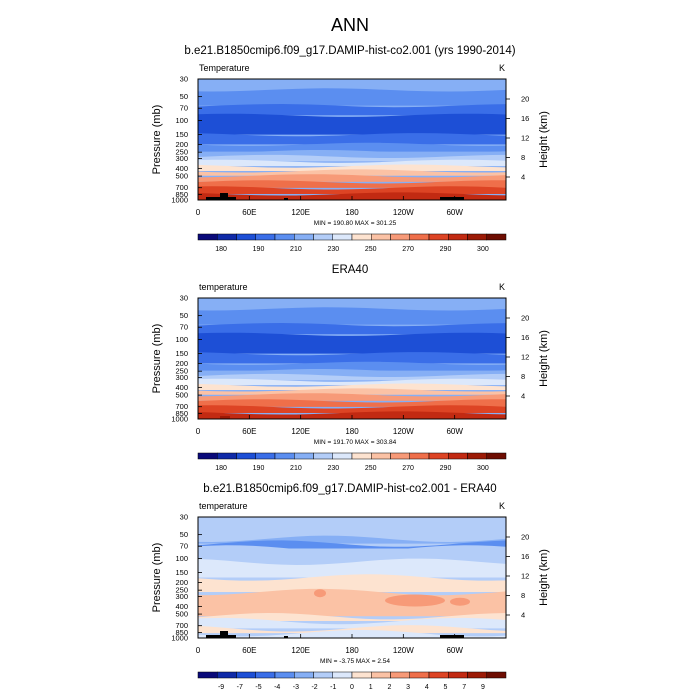 The height and width of the screenshot is (700, 700). Describe the element at coordinates (333, 249) in the screenshot. I see `colorbar-label: 230` at that location.